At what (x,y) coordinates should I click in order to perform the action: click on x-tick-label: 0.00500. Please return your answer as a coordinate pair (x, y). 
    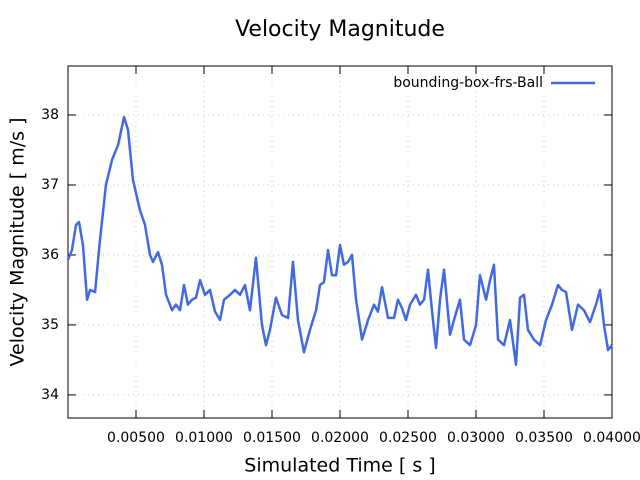
    Looking at the image, I should click on (136, 438).